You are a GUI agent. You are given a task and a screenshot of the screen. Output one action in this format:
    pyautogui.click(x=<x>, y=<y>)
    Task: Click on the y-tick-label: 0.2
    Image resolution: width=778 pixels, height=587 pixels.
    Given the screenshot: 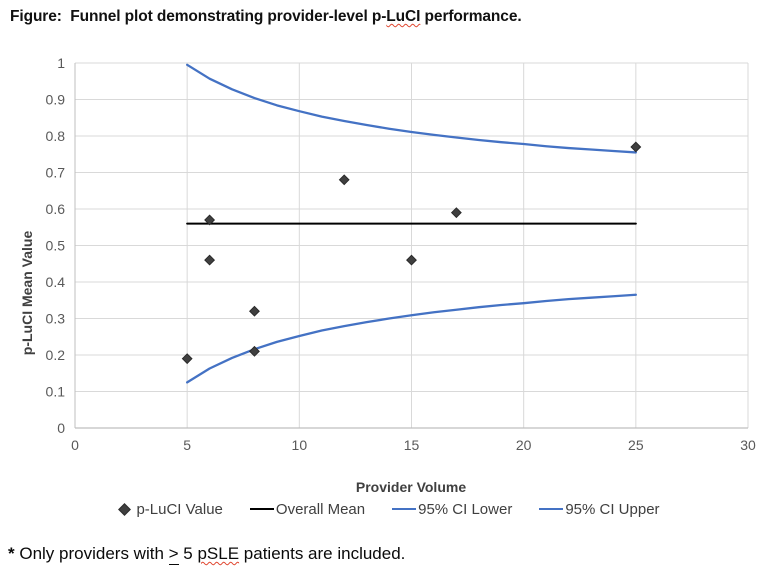 What is the action you would take?
    pyautogui.click(x=56, y=355)
    